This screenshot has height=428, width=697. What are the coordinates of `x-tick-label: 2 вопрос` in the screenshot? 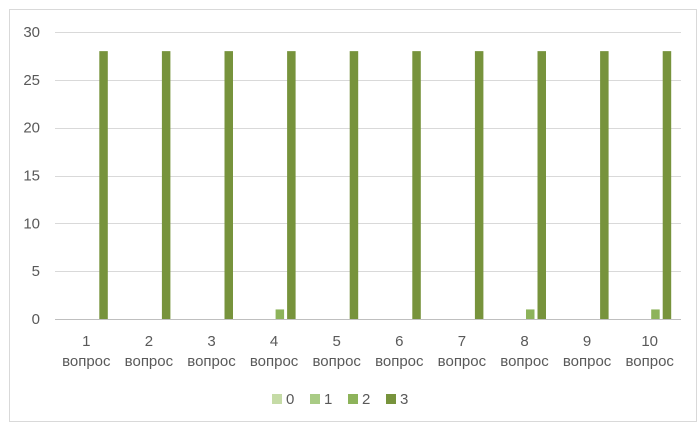 It's located at (149, 351).